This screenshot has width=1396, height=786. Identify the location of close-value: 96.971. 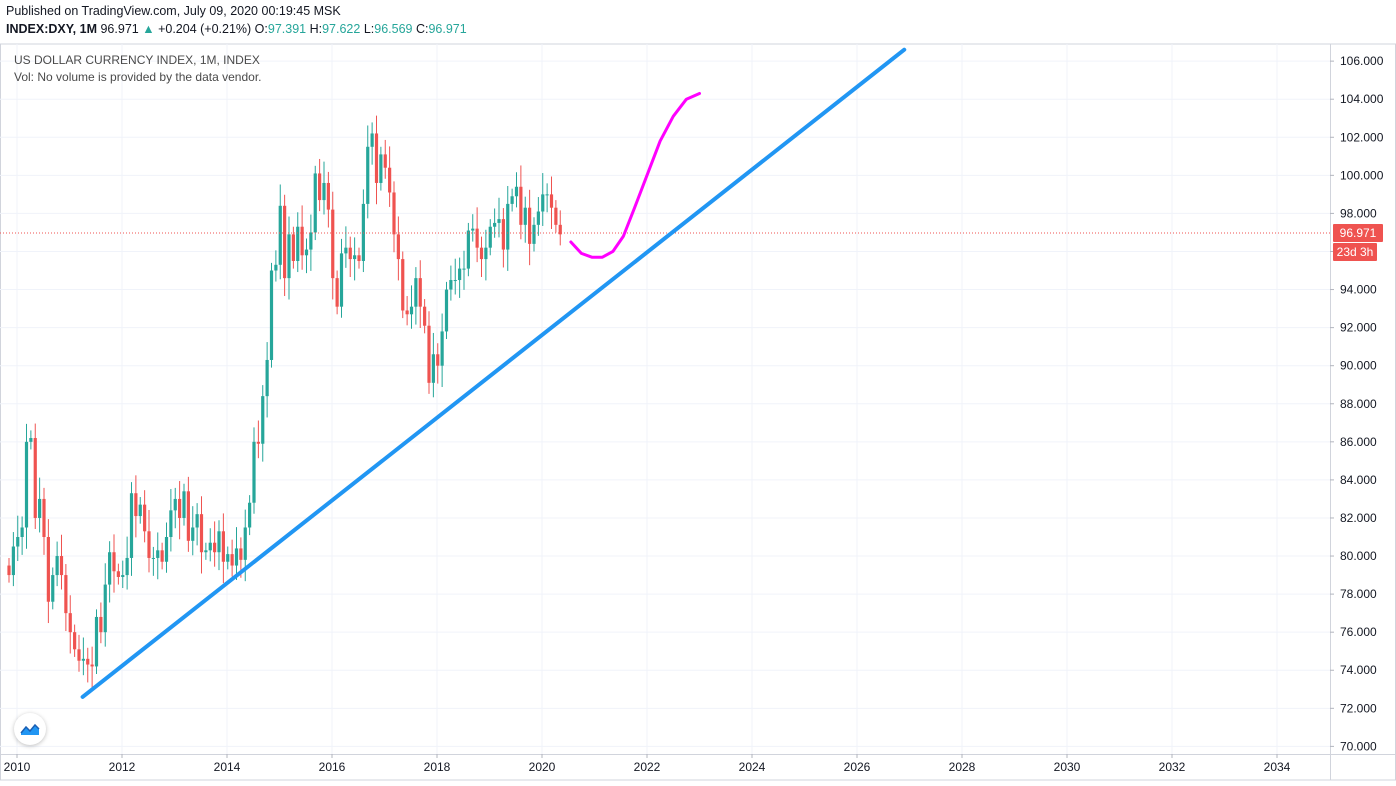
(447, 29).